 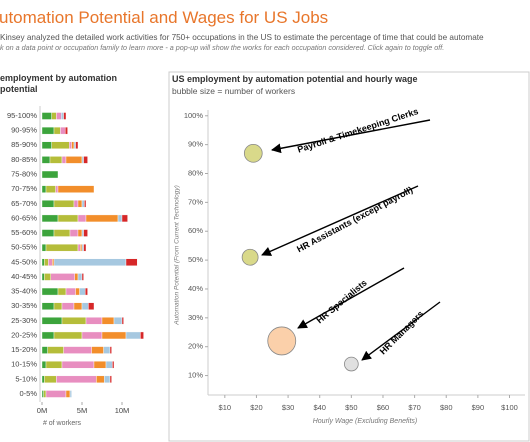 I want to click on y-tick-label: 90%, so click(x=195, y=144).